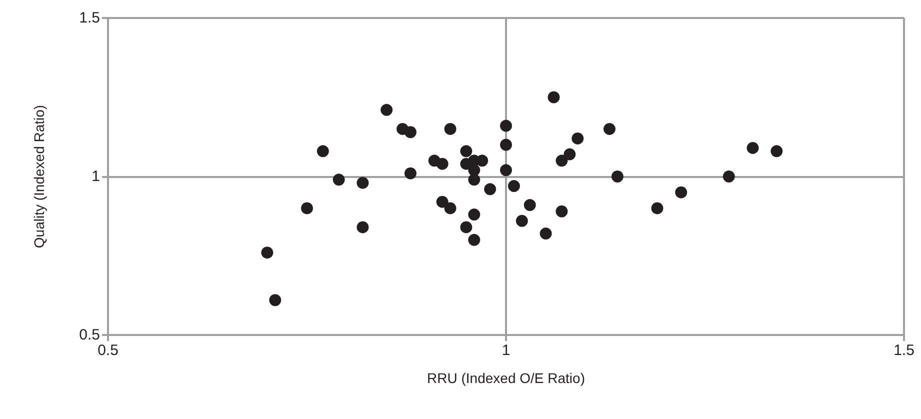 Image resolution: width=921 pixels, height=419 pixels. What do you see at coordinates (506, 378) in the screenshot?
I see `x-axis-title: RRU (Indexed O/E Ratio)` at bounding box center [506, 378].